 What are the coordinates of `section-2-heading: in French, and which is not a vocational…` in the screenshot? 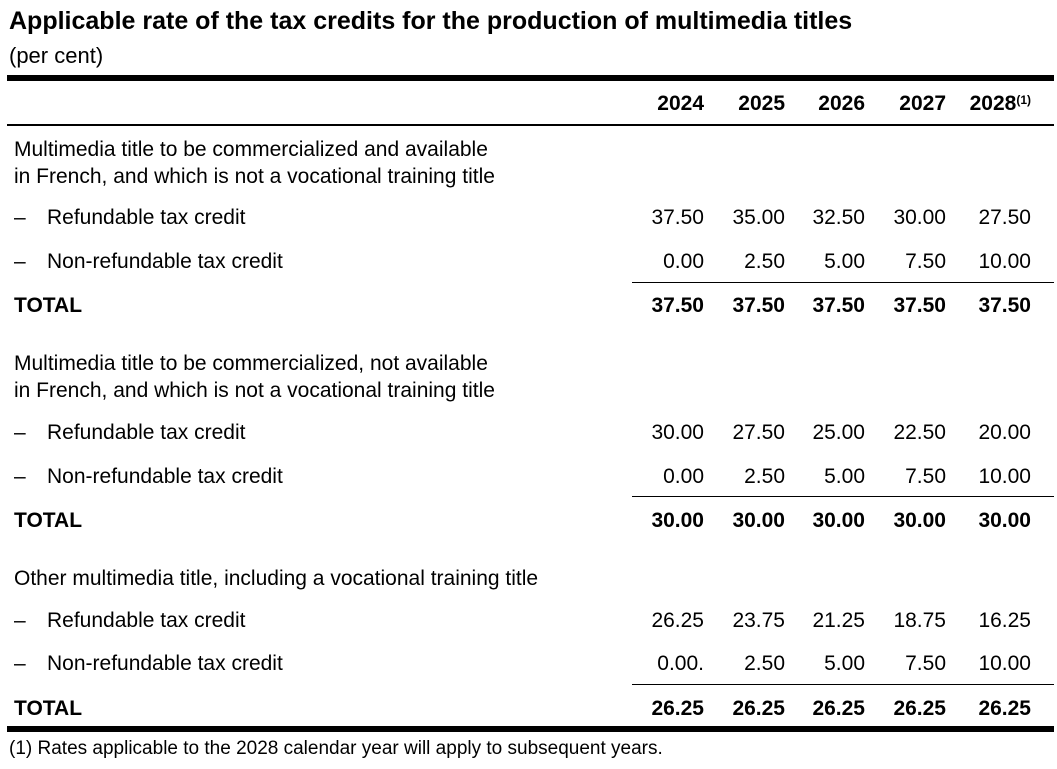 It's located at (254, 390).